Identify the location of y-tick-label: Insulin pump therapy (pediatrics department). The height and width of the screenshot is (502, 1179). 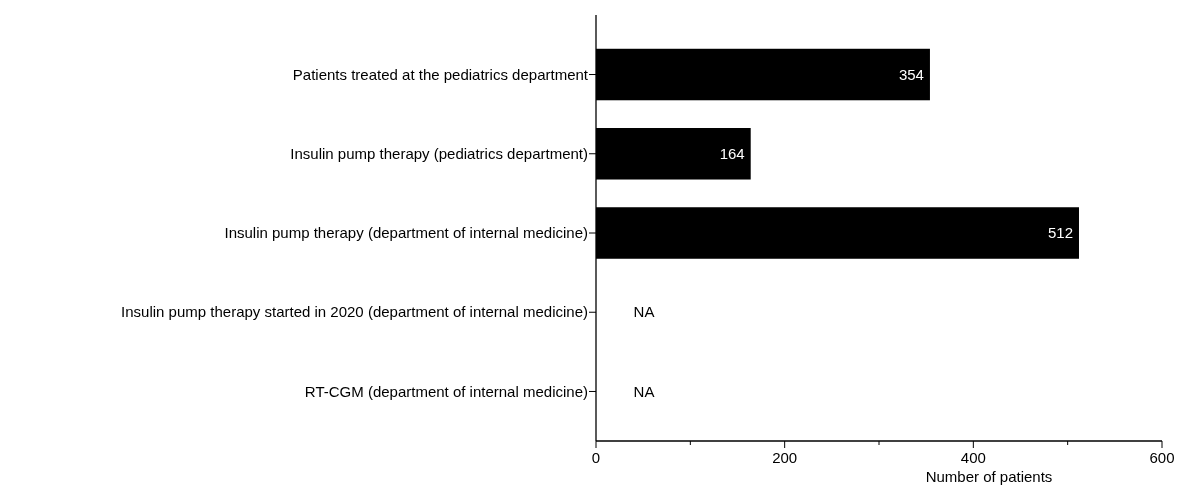
(439, 154).